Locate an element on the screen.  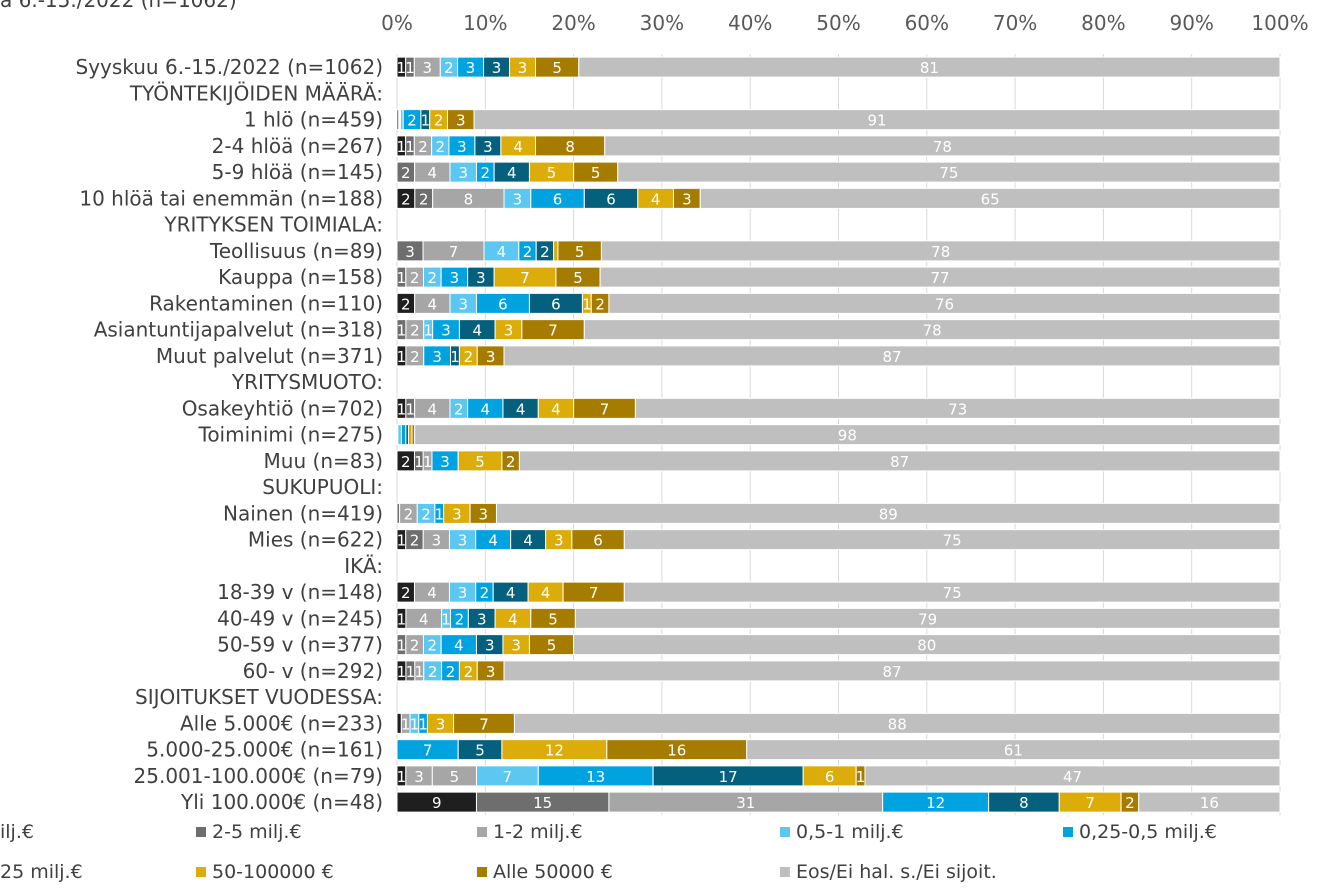
category-label: 5-9 hlöä (n=145) is located at coordinates (297, 172).